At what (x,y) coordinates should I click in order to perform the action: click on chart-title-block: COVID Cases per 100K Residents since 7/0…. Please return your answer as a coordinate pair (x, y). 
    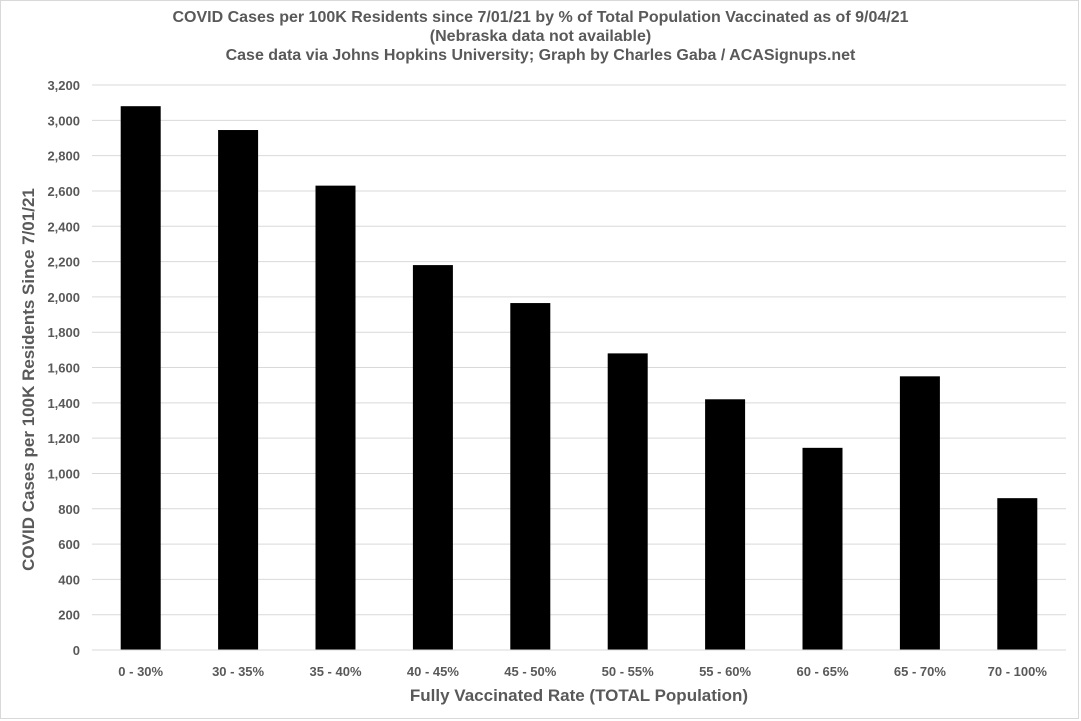
    Looking at the image, I should click on (540, 36).